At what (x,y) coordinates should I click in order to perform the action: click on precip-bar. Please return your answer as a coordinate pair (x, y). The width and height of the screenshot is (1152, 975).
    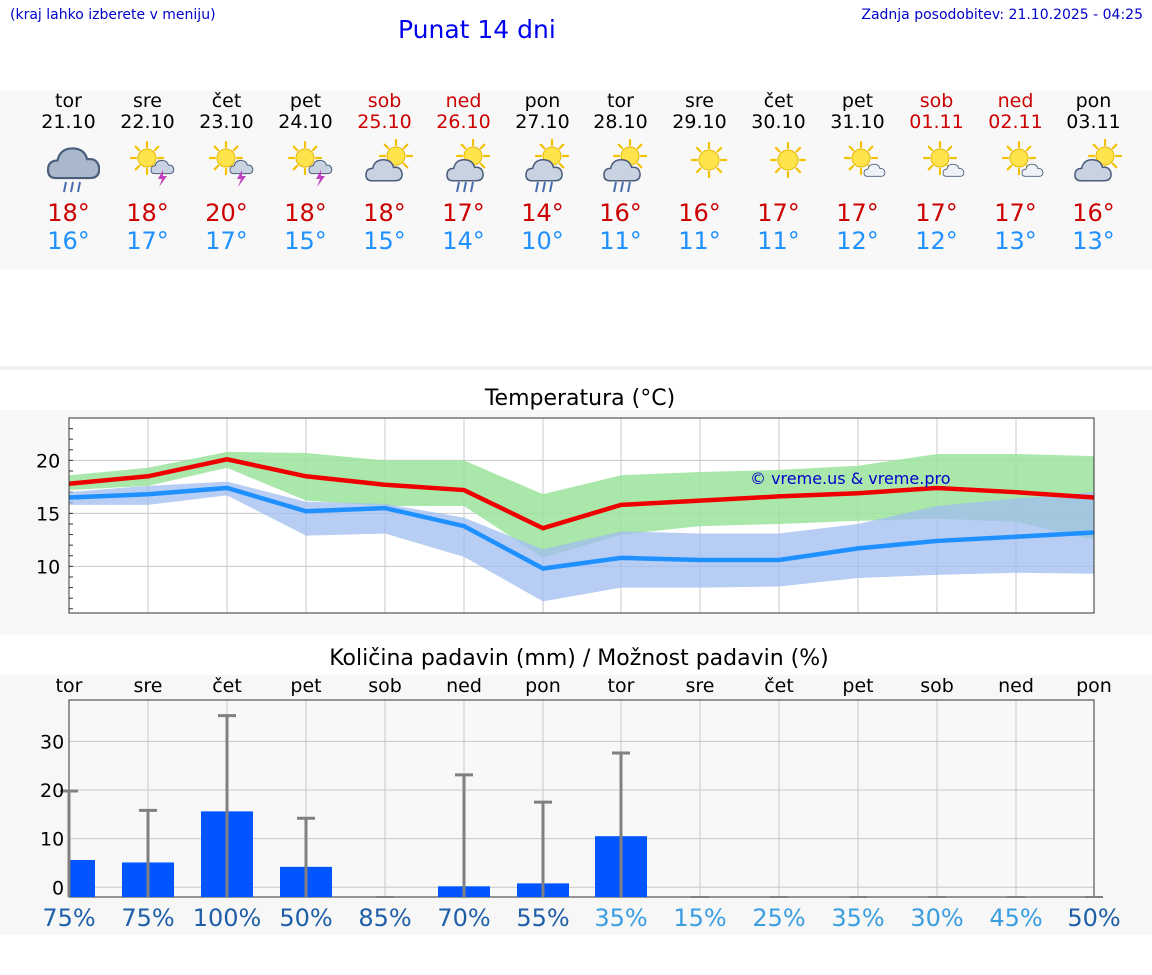
    Looking at the image, I should click on (82, 878).